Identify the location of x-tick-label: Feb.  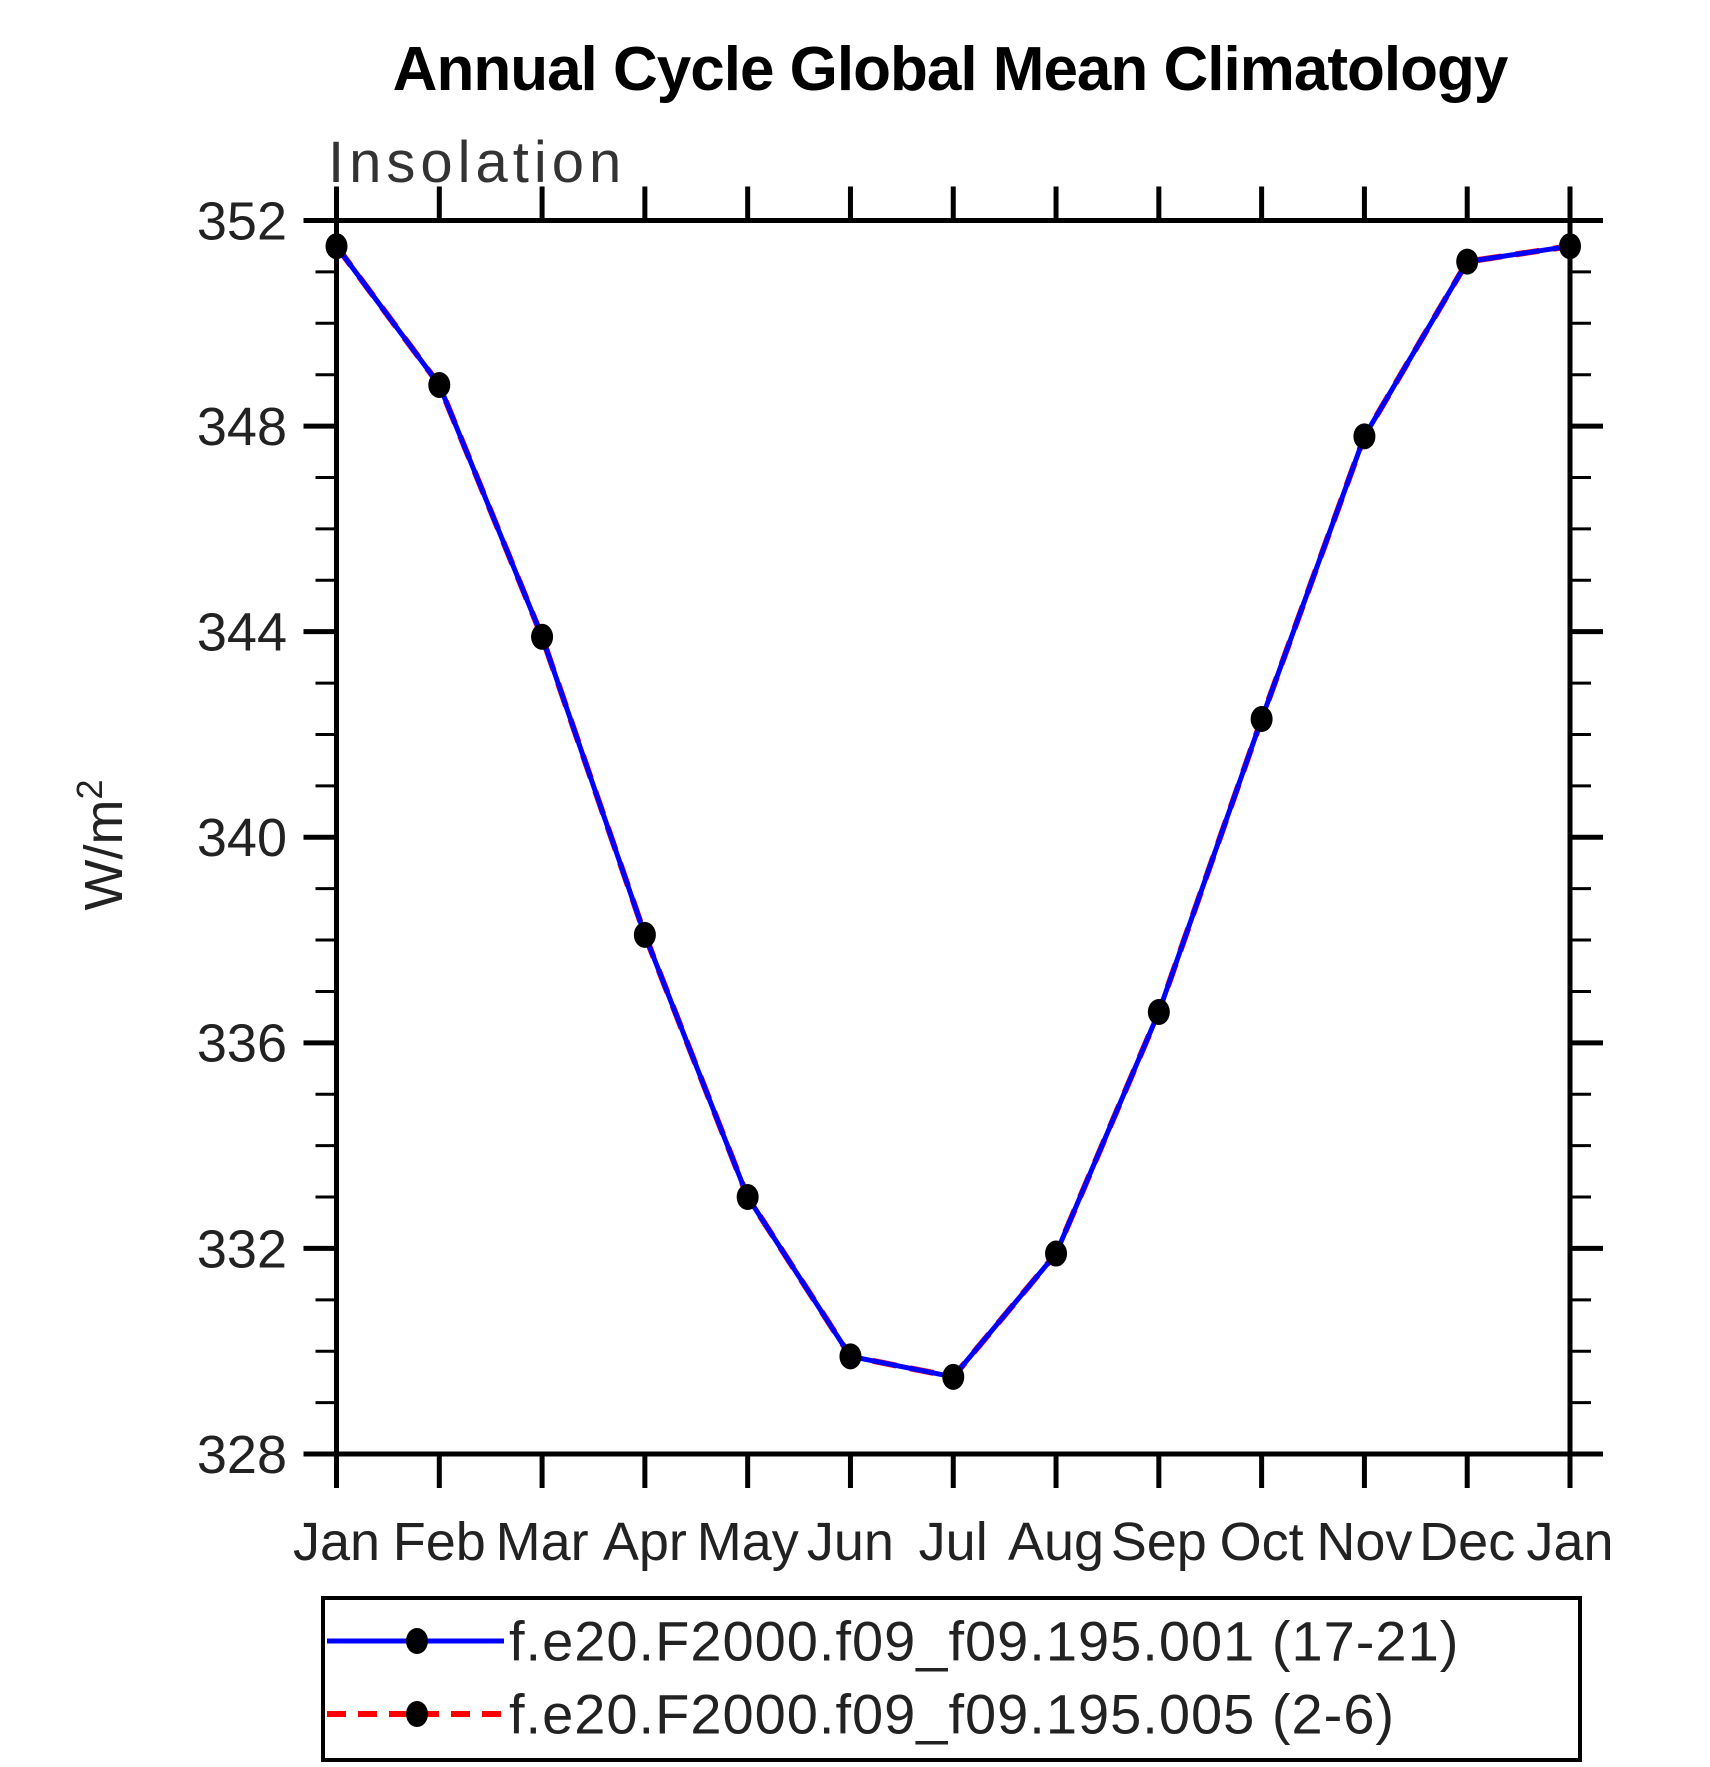
(439, 1542).